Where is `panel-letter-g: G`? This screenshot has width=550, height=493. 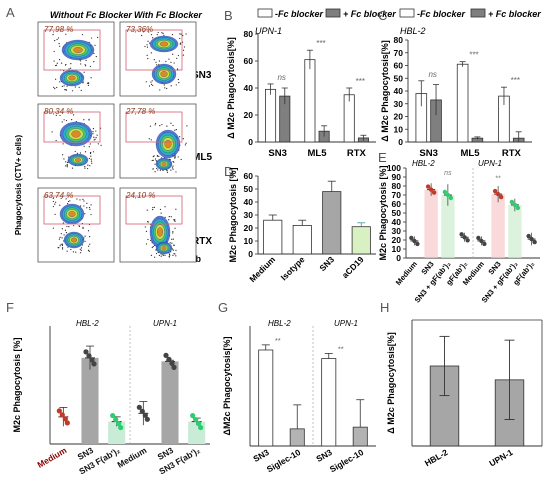
panel-letter-g: G is located at coordinates (223, 307).